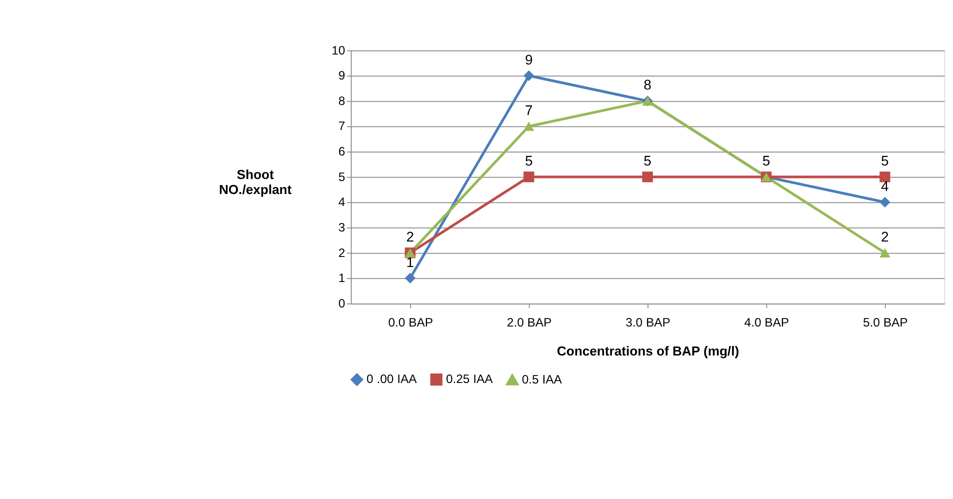  I want to click on y-tick-label: 2, so click(342, 253).